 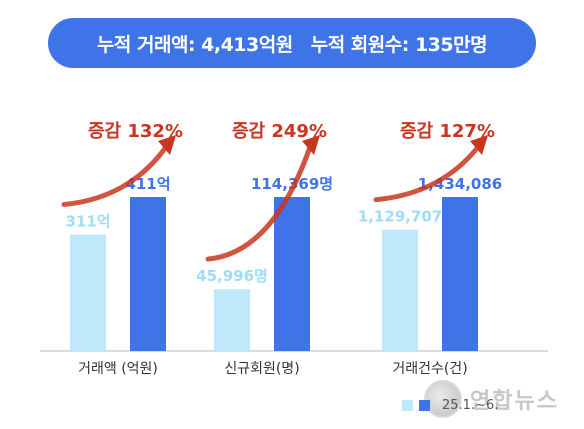 What do you see at coordinates (135, 131) in the screenshot?
I see `increase-annotation: 증감 132%` at bounding box center [135, 131].